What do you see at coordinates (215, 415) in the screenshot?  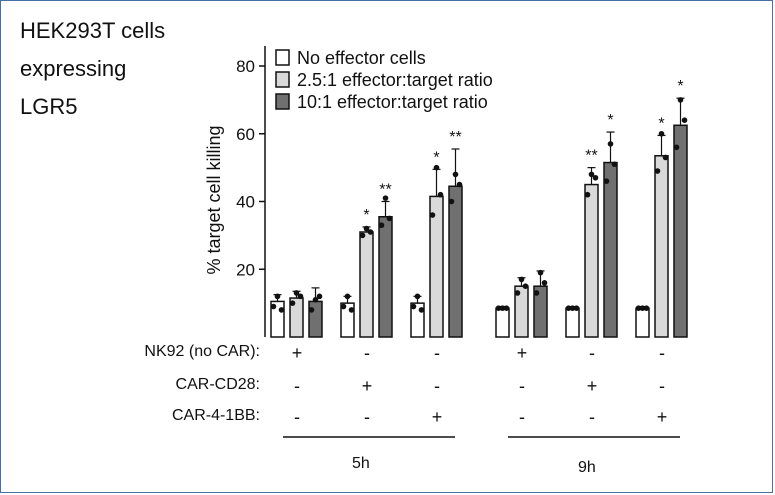 I see `condition-label-41bb: CAR-4-1BB:` at bounding box center [215, 415].